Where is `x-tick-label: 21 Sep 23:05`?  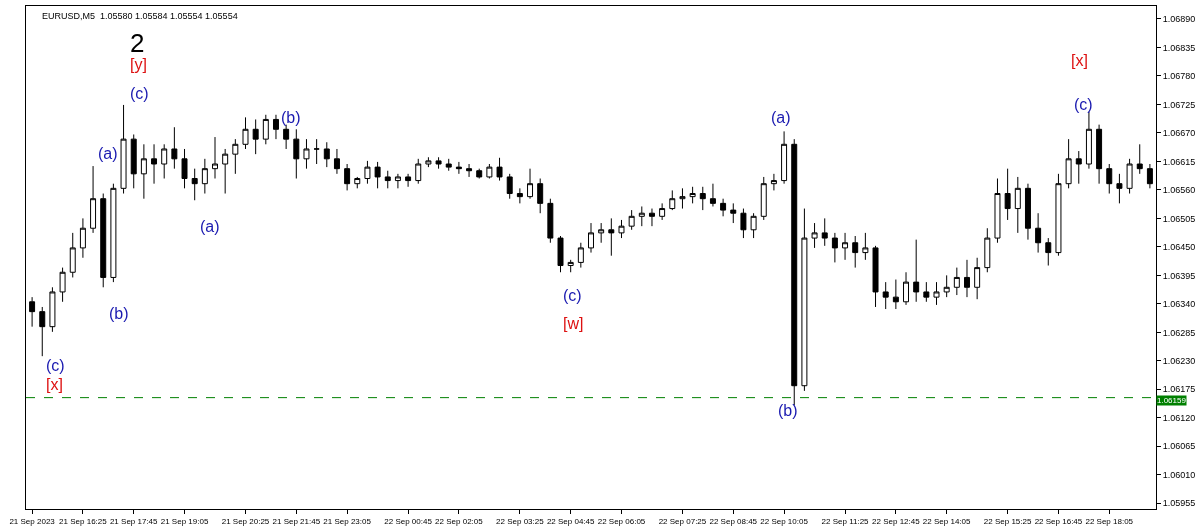 x-tick-label: 21 Sep 23:05 is located at coordinates (347, 521).